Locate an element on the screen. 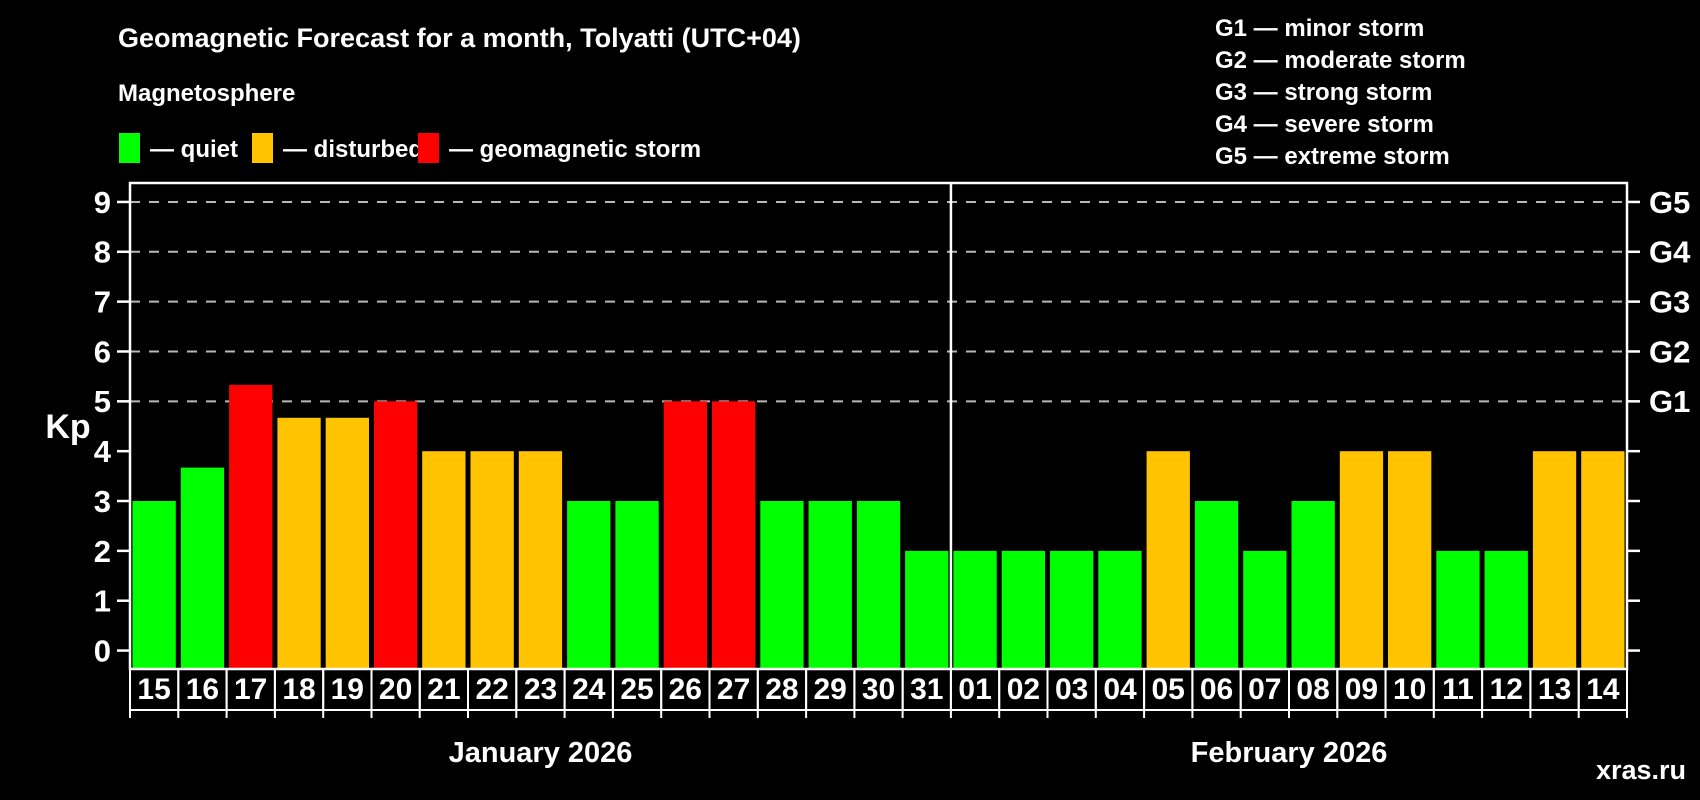 This screenshot has width=1700, height=800. y-tick-label-3: 3 is located at coordinates (102, 501).